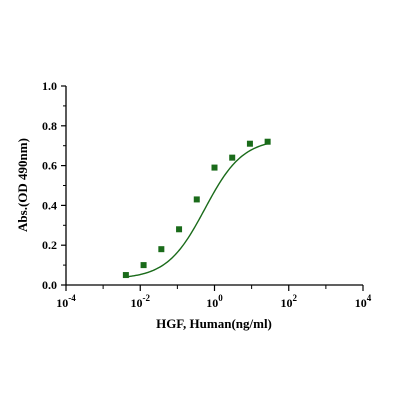 The image size is (406, 411). Describe the element at coordinates (49, 245) in the screenshot. I see `y-tick-label: 0.2` at that location.